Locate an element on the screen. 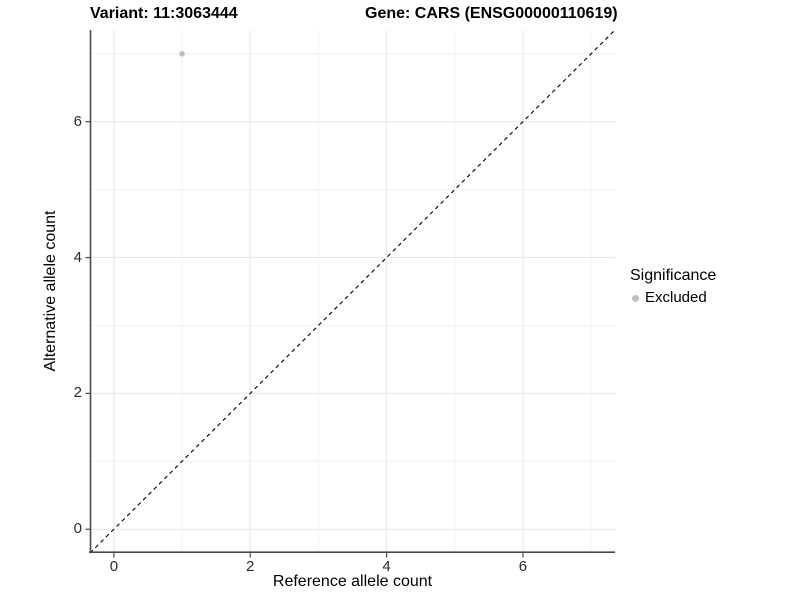 The image size is (800, 600). x-tick-label-4: 4 is located at coordinates (386, 566).